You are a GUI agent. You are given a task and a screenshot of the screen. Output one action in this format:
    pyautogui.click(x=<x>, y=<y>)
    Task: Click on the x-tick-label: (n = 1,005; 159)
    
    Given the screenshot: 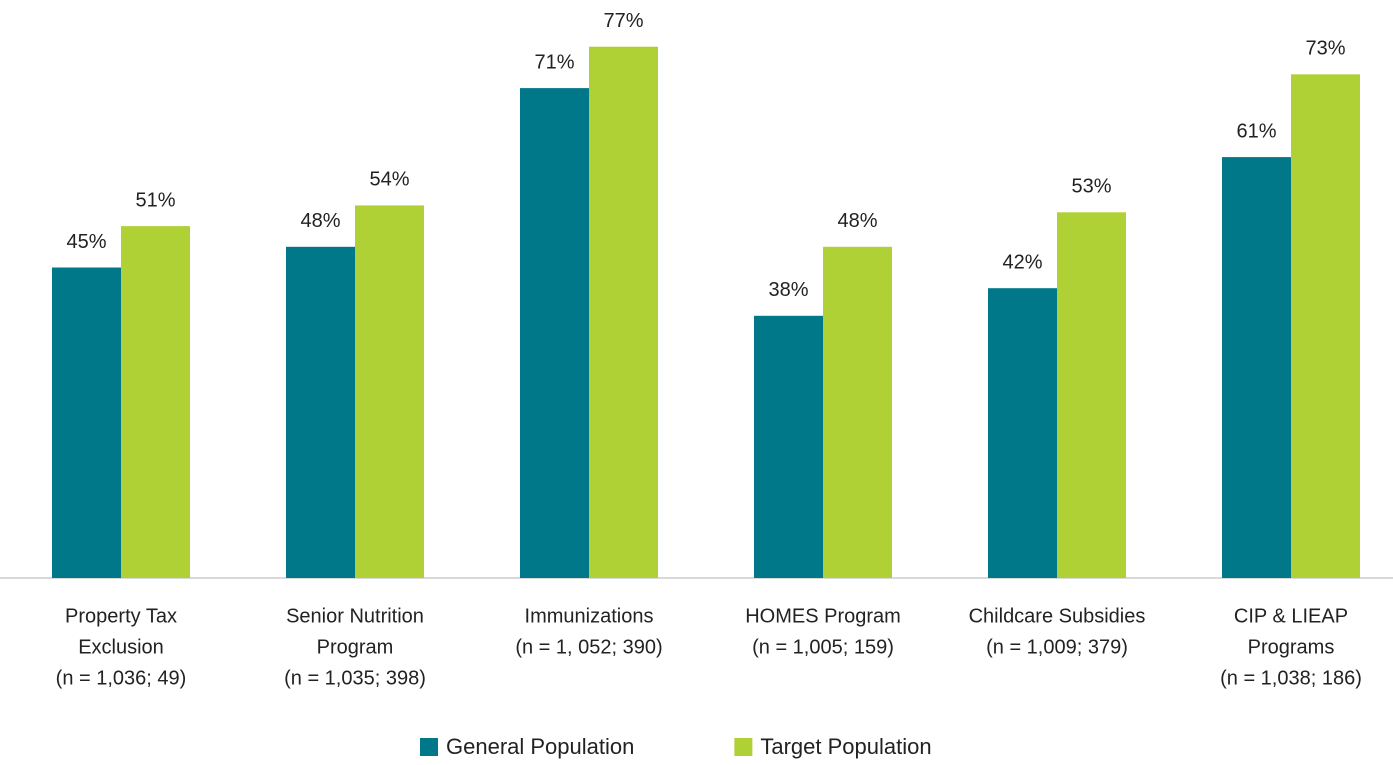 What is the action you would take?
    pyautogui.click(x=823, y=647)
    